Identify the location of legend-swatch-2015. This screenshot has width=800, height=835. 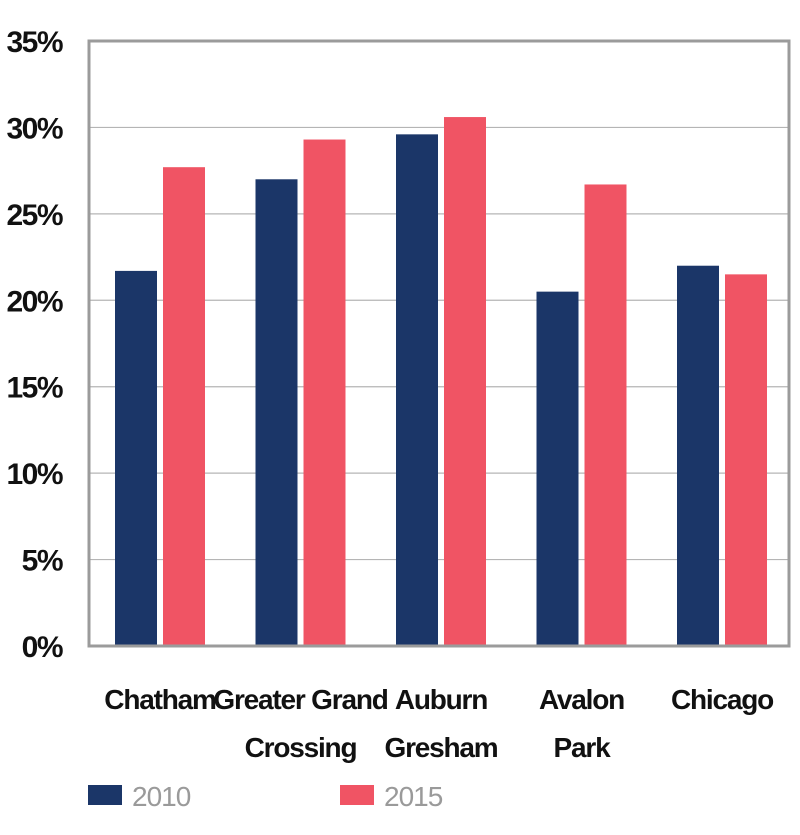
(357, 795).